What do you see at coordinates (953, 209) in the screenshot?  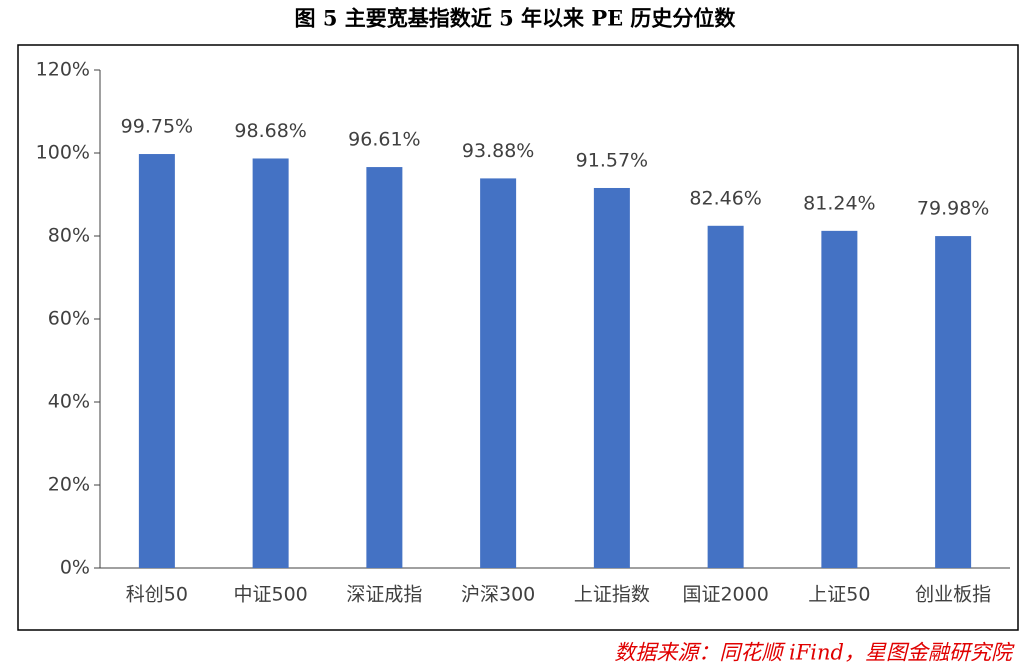 I see `data-label: 79.98%` at bounding box center [953, 209].